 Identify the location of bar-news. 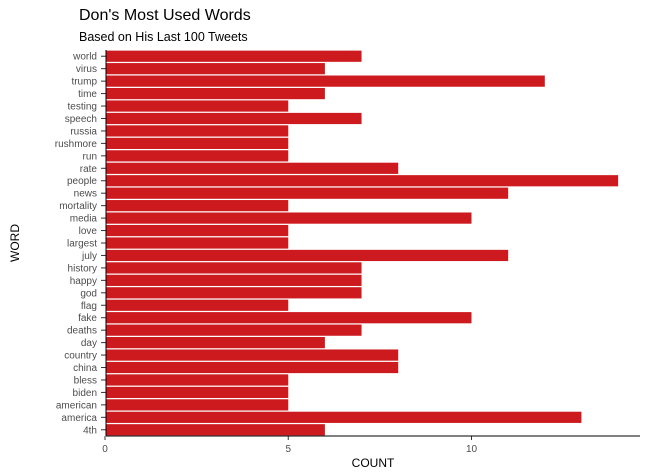
(307, 193).